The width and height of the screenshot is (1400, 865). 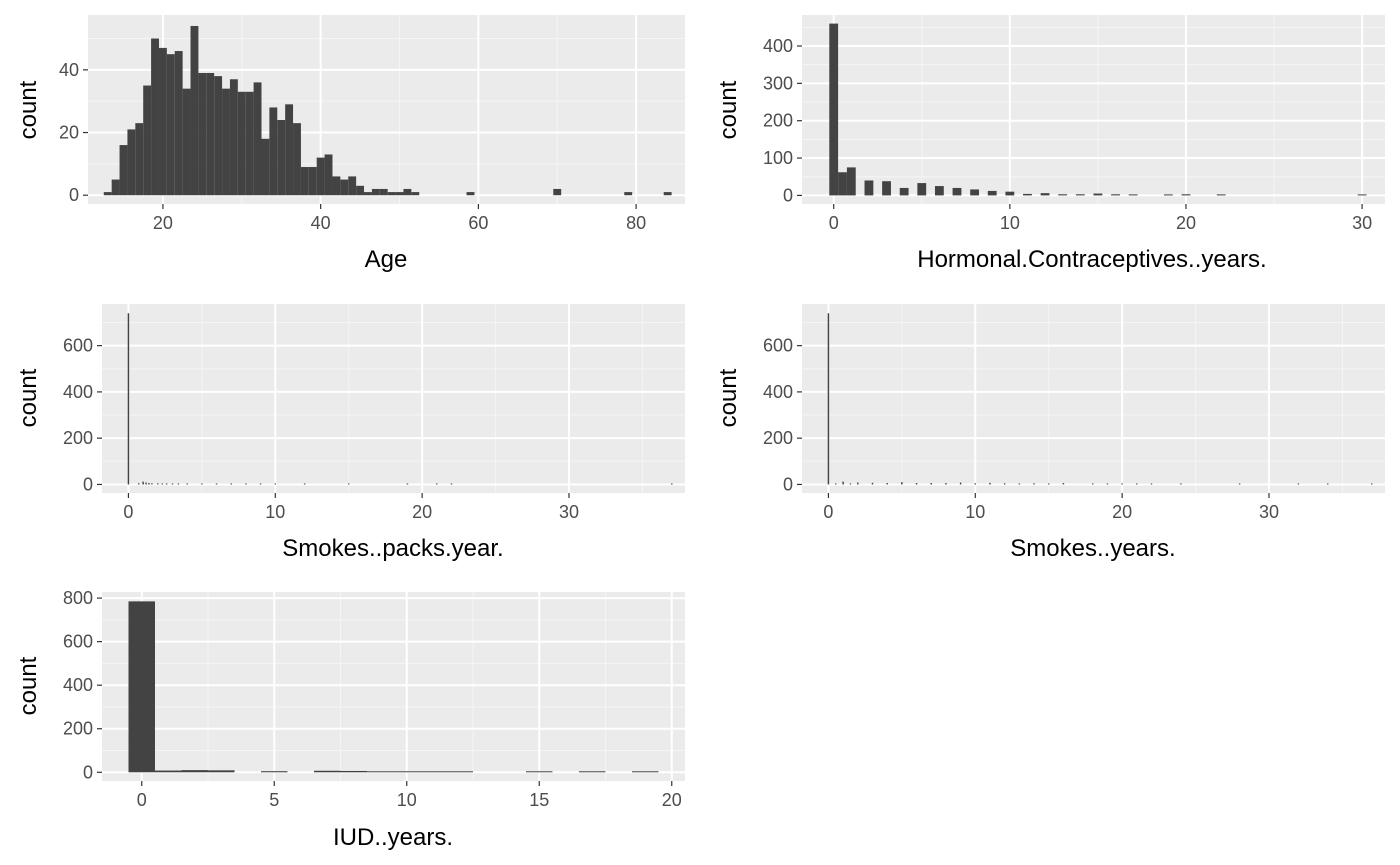 What do you see at coordinates (478, 223) in the screenshot?
I see `x-tick-label: 60` at bounding box center [478, 223].